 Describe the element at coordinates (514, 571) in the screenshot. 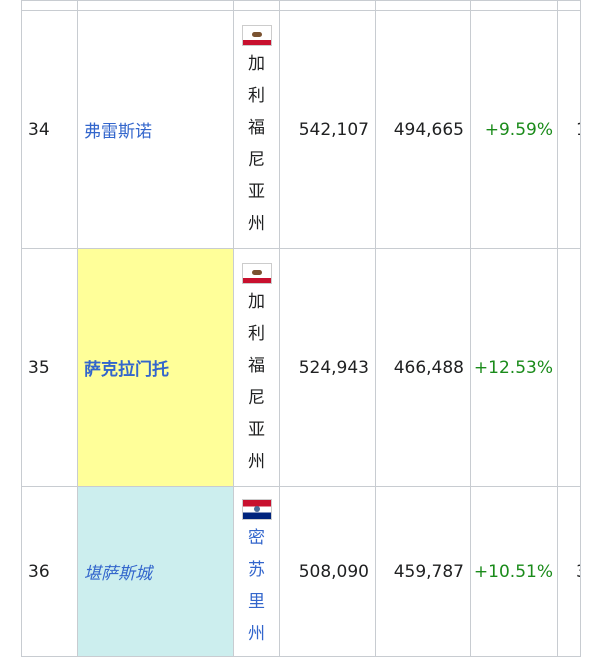

I see `population-change: +10.51%` at that location.